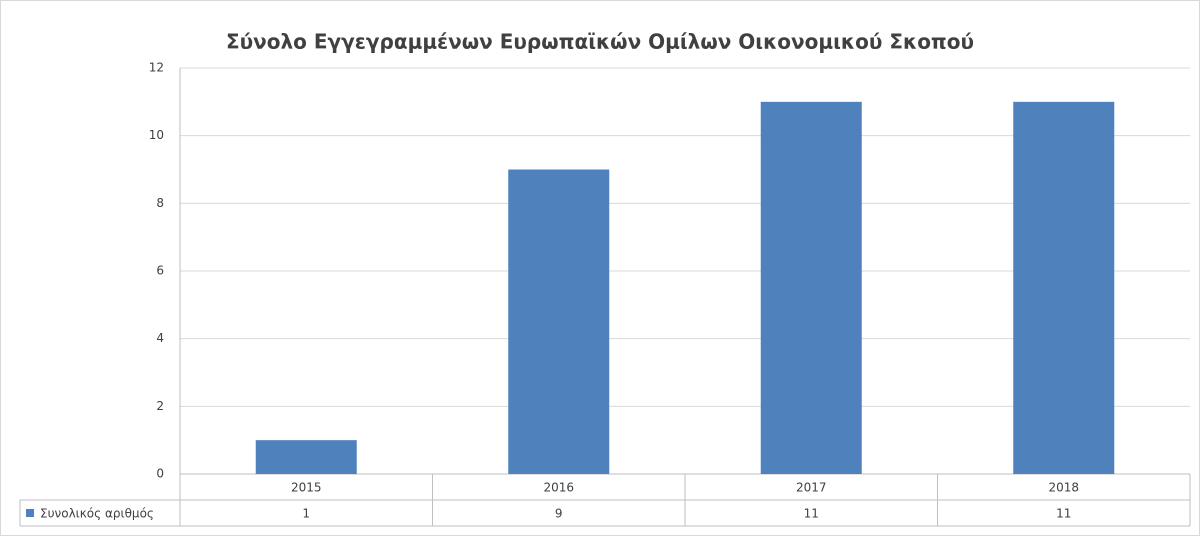 The image size is (1200, 536). What do you see at coordinates (160, 203) in the screenshot?
I see `y-tick-label: 8` at bounding box center [160, 203].